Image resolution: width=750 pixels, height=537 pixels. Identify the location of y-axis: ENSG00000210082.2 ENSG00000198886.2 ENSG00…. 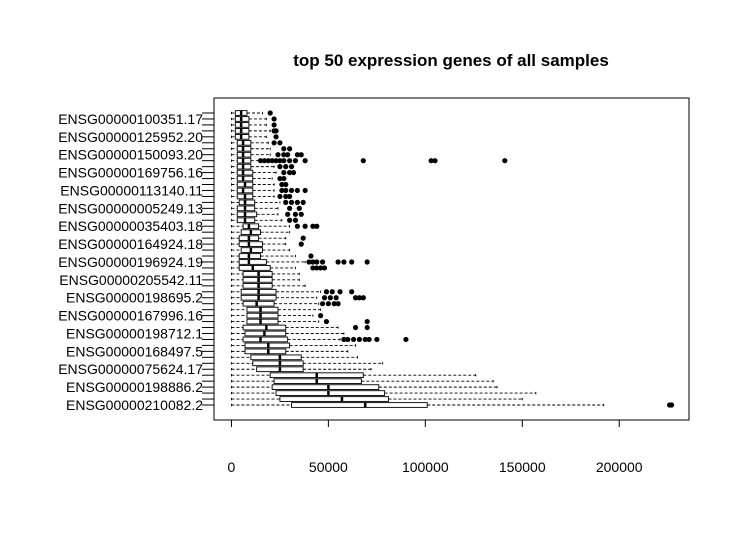
(136, 262).